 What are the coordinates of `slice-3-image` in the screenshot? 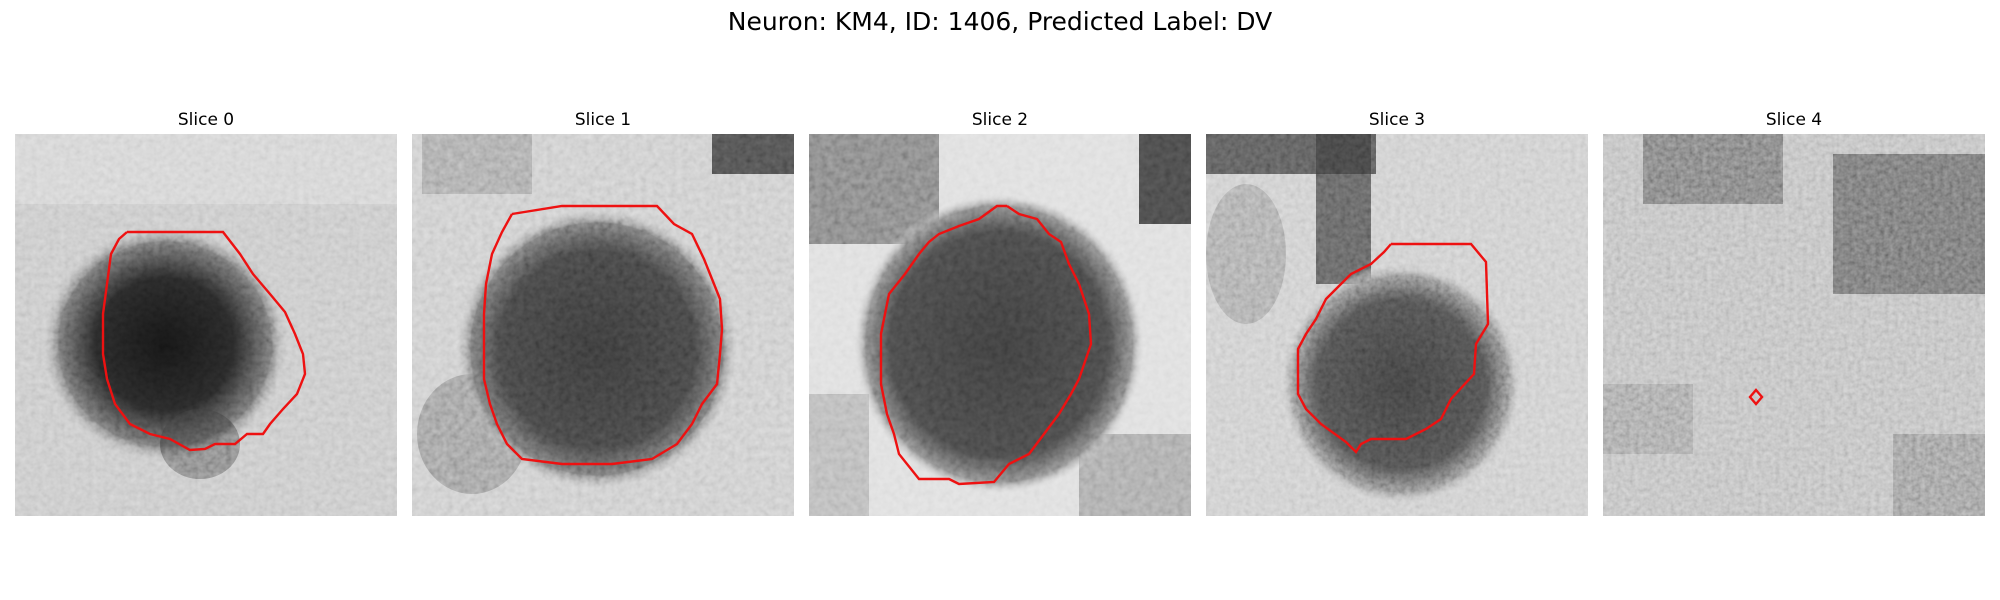 It's located at (1397, 325).